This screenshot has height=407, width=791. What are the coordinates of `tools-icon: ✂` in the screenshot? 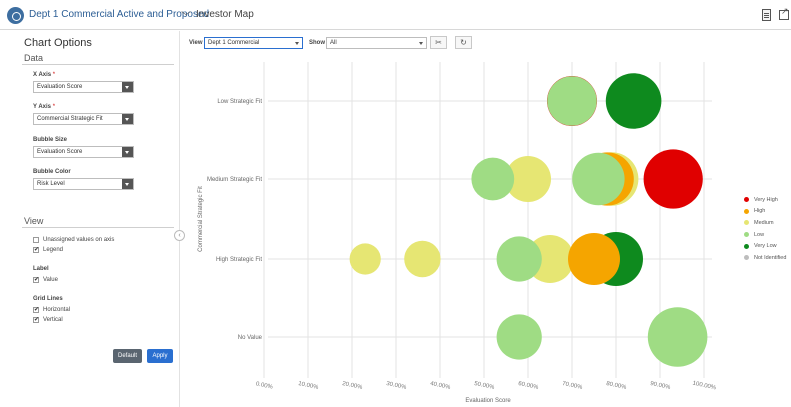 It's located at (438, 42).